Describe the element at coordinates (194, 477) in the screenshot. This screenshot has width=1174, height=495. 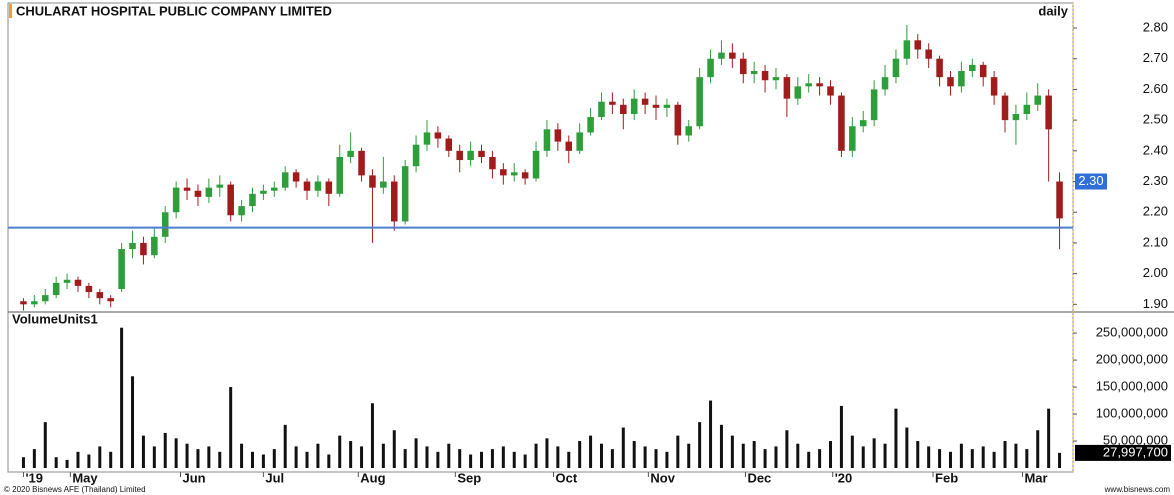
I see `x-tick-label: Jun` at that location.